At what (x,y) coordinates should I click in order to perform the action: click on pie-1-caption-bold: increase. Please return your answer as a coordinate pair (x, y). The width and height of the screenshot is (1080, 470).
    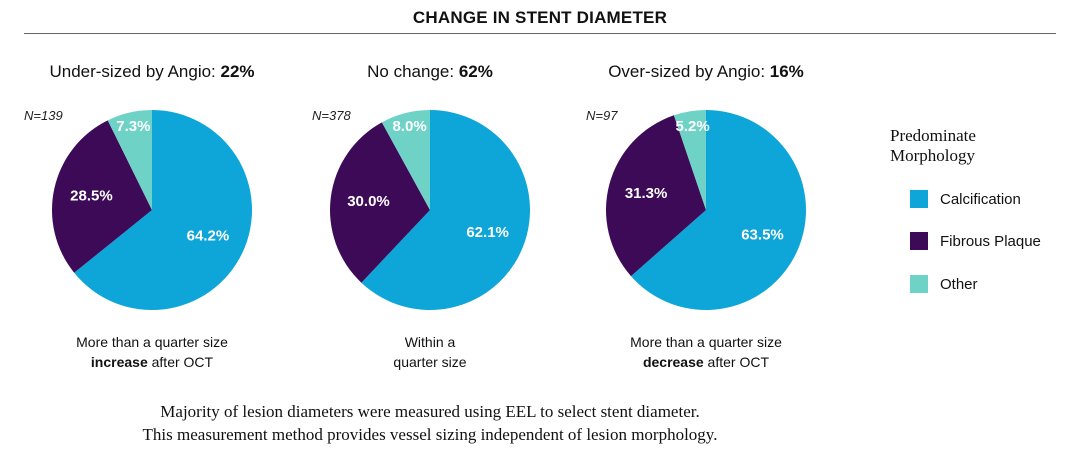
    Looking at the image, I should click on (119, 362).